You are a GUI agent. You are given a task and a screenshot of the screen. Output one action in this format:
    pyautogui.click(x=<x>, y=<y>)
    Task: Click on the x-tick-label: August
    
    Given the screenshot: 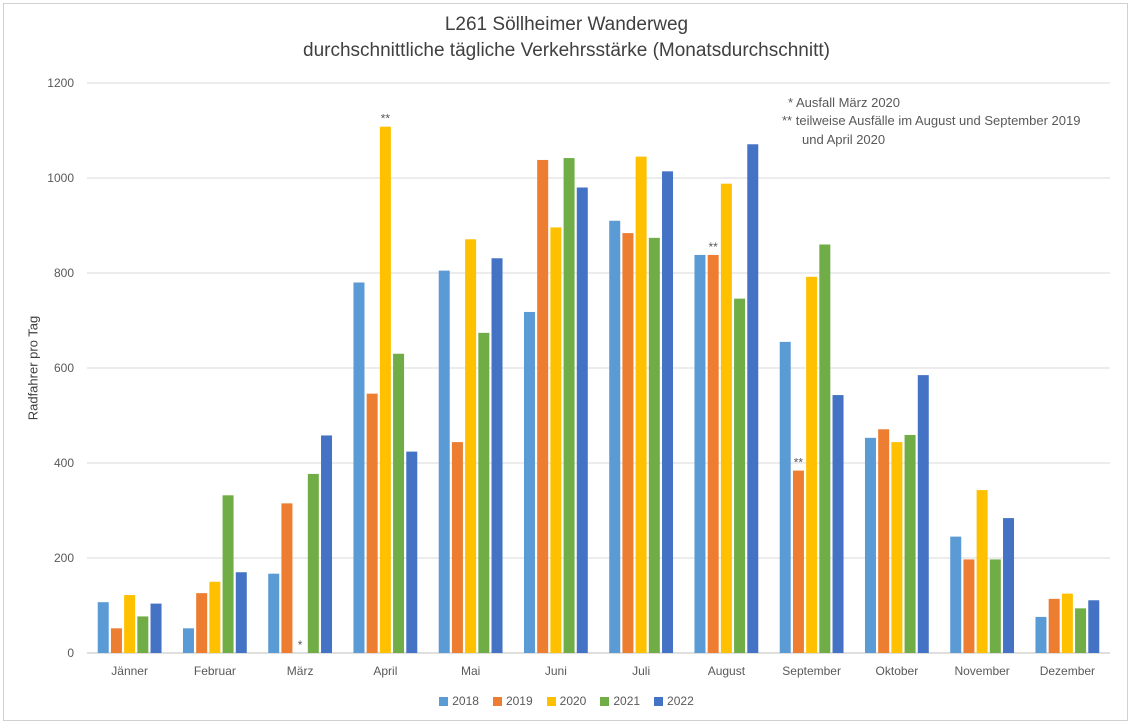 What is the action you would take?
    pyautogui.click(x=727, y=671)
    